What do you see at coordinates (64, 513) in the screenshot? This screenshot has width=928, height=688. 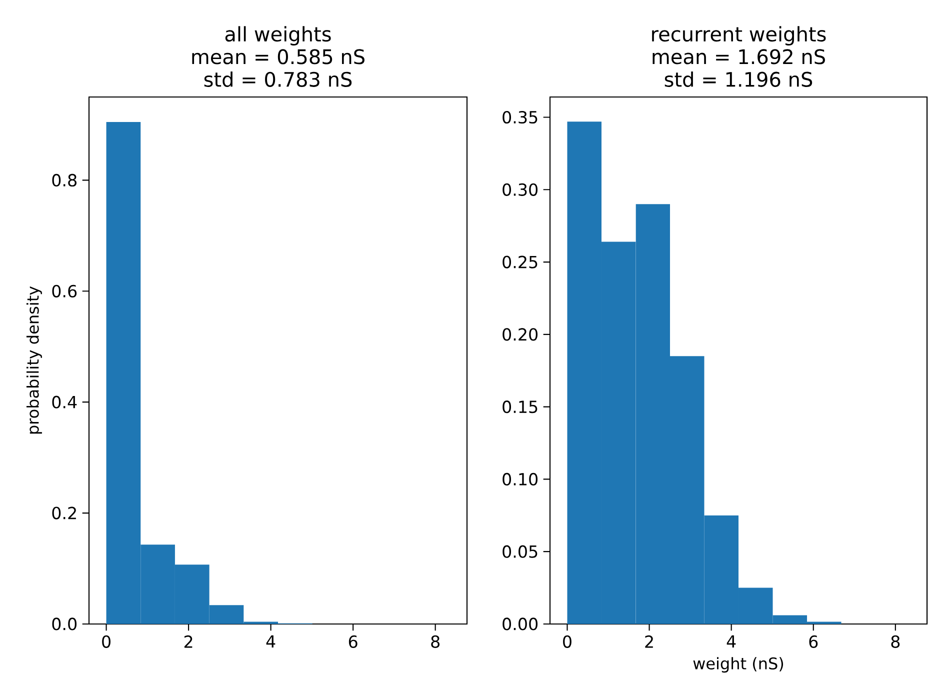 I see `y-tick-label: 0.2` at bounding box center [64, 513].